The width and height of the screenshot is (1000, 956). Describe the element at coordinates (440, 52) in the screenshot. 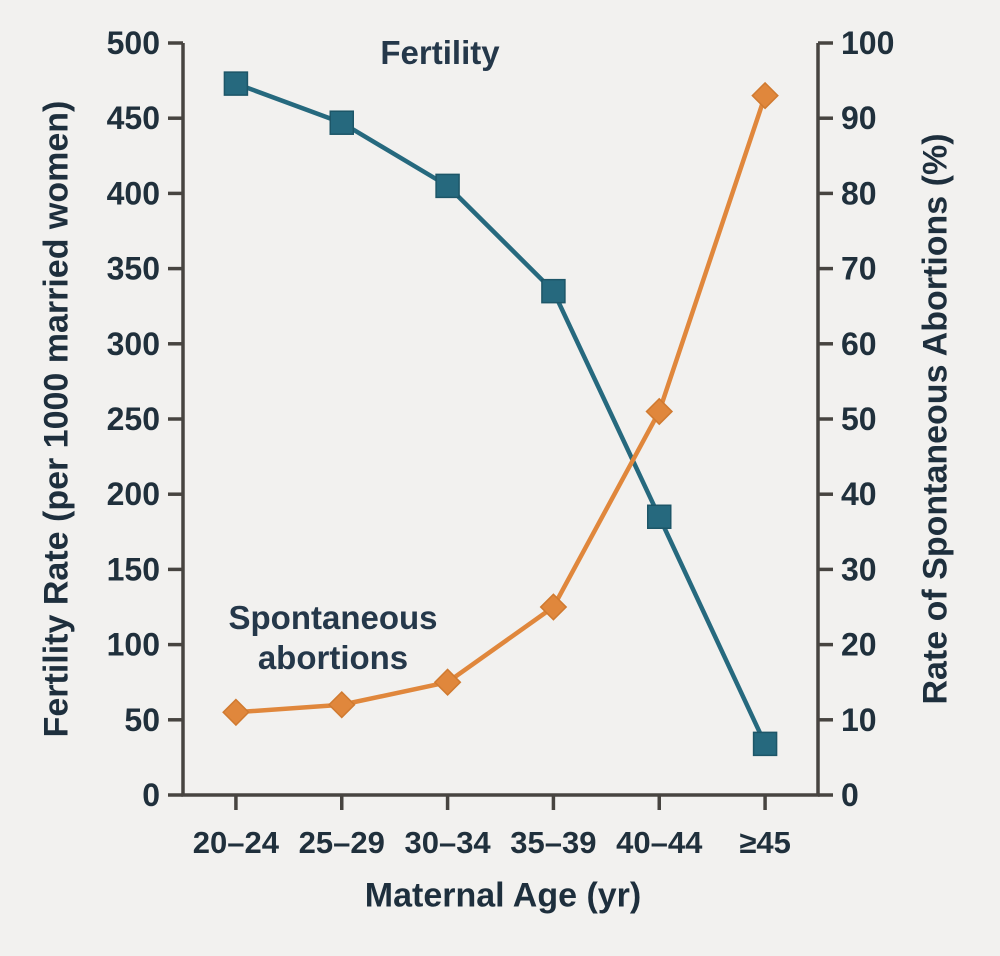

I see `fertility-series-label: Fertility` at that location.